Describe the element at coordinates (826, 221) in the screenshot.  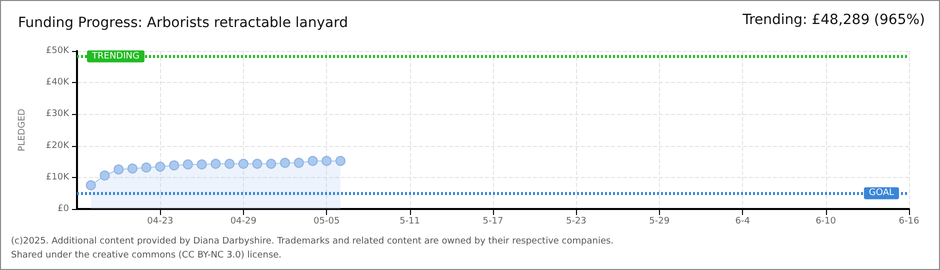
I see `x-tick-label: 6-10` at that location.